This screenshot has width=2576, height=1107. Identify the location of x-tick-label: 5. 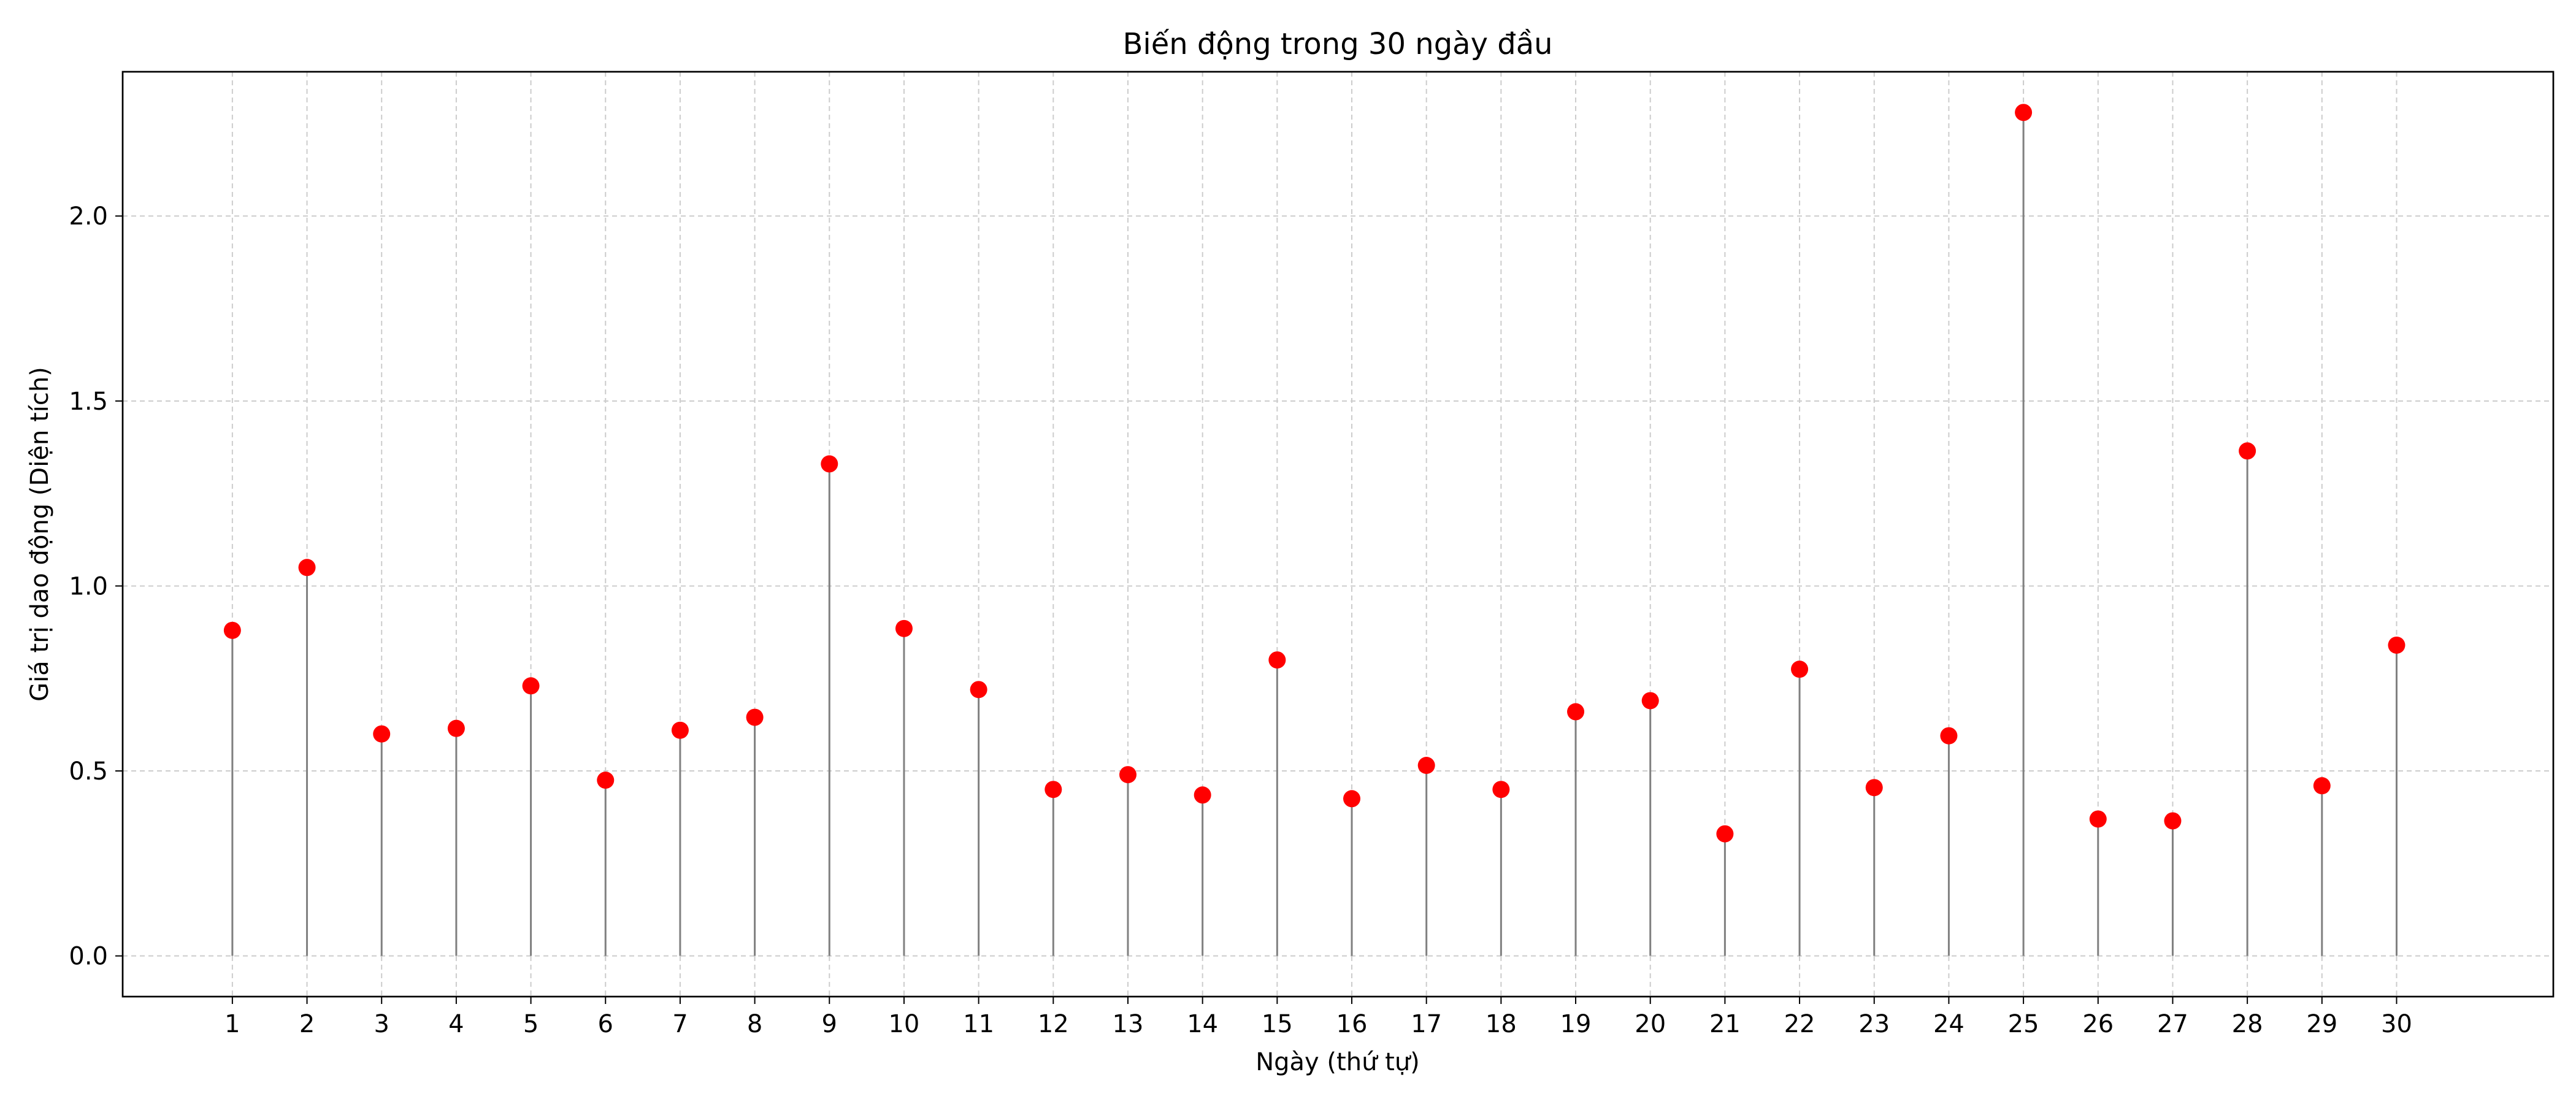
(531, 1024).